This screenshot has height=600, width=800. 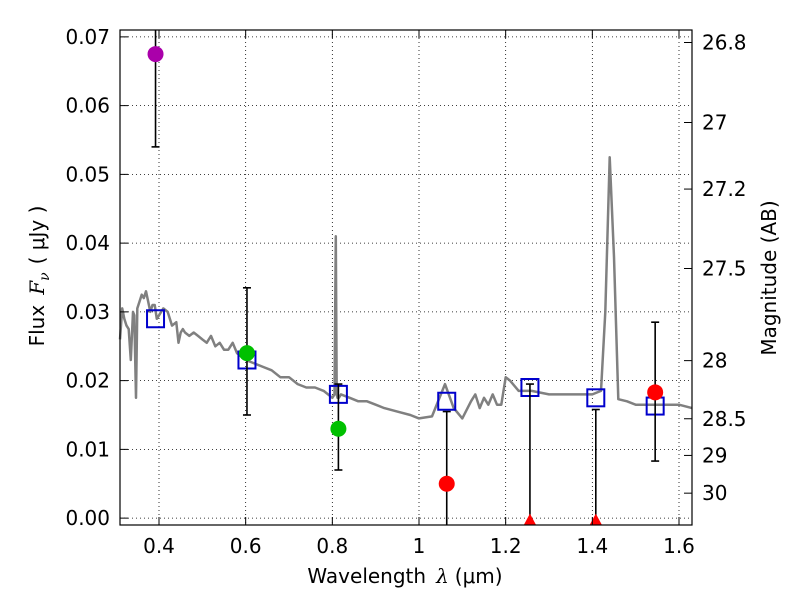 I want to click on y2-axis-label: Magnitude (AB), so click(x=769, y=277).